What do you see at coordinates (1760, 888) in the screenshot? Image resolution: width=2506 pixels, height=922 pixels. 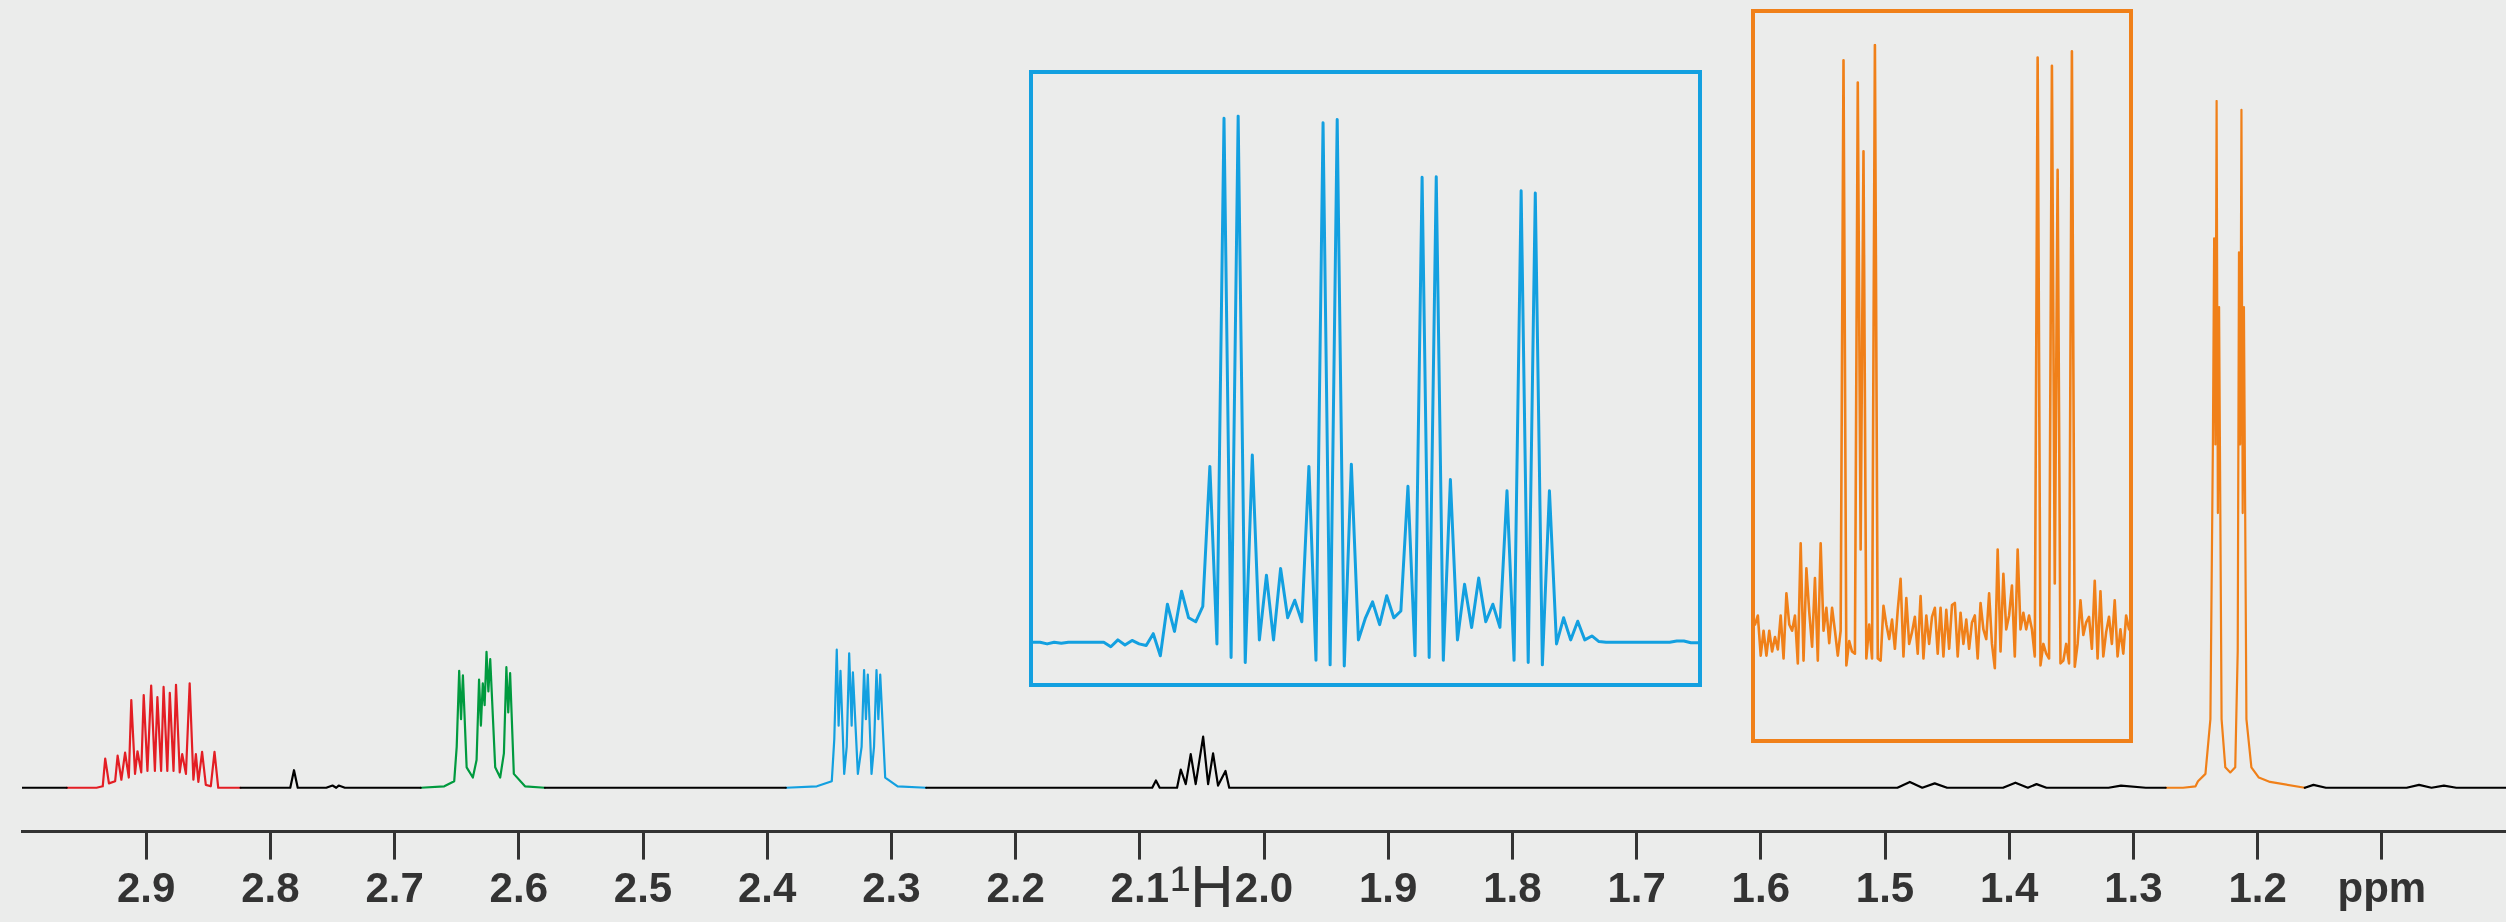 I see `x-tick-label: 1.6` at bounding box center [1760, 888].